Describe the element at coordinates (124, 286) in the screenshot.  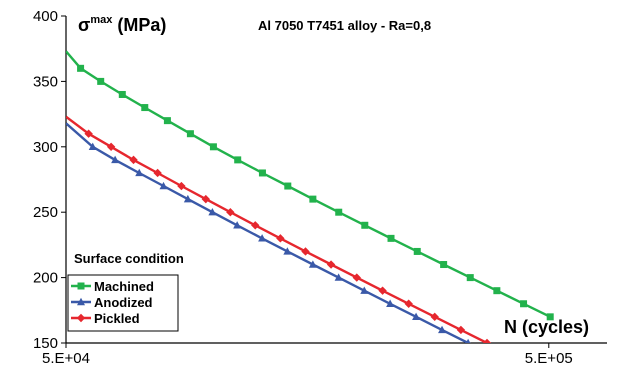
I see `legend-label: Machined` at that location.